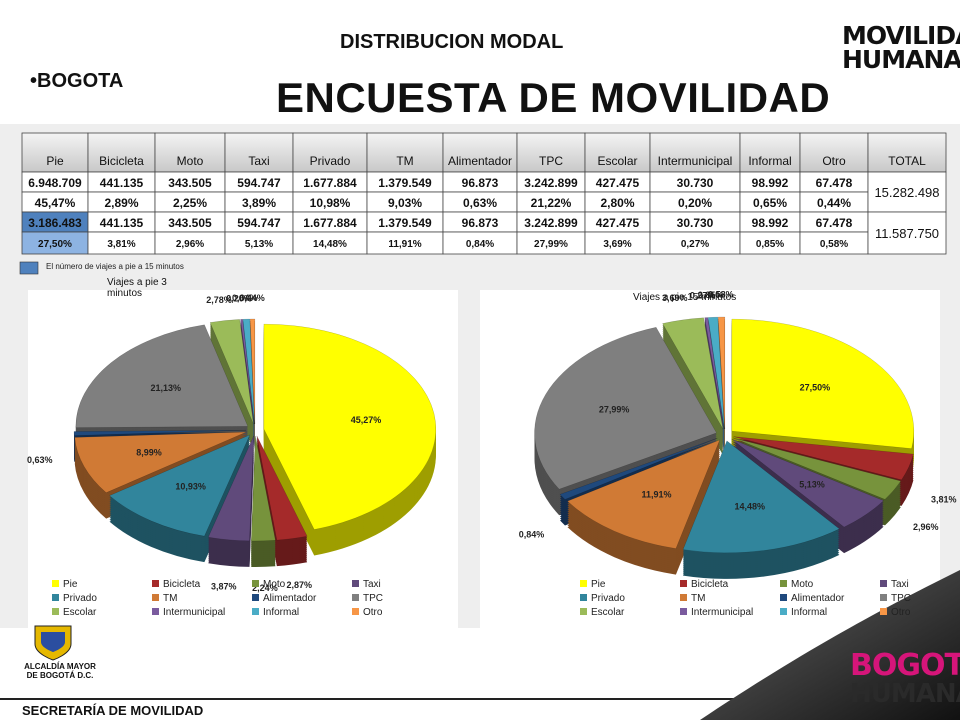 Image resolution: width=960 pixels, height=720 pixels. What do you see at coordinates (618, 223) in the screenshot?
I see `cell-text: 427.475` at bounding box center [618, 223].